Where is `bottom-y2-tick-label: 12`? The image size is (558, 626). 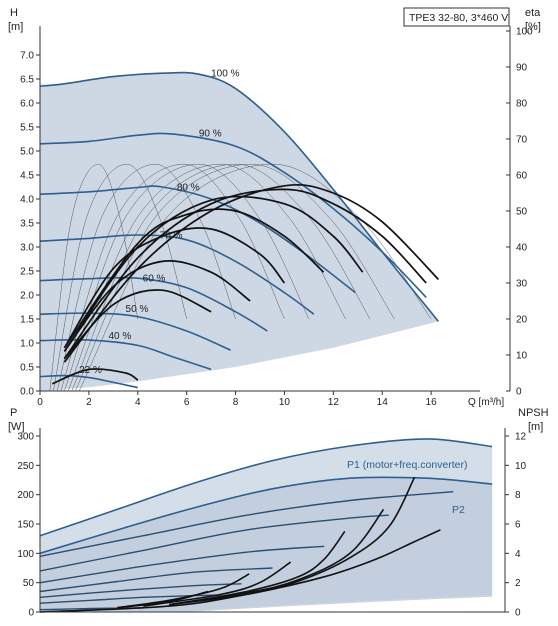
bottom-y2-tick-label: 12 is located at coordinates (521, 437).